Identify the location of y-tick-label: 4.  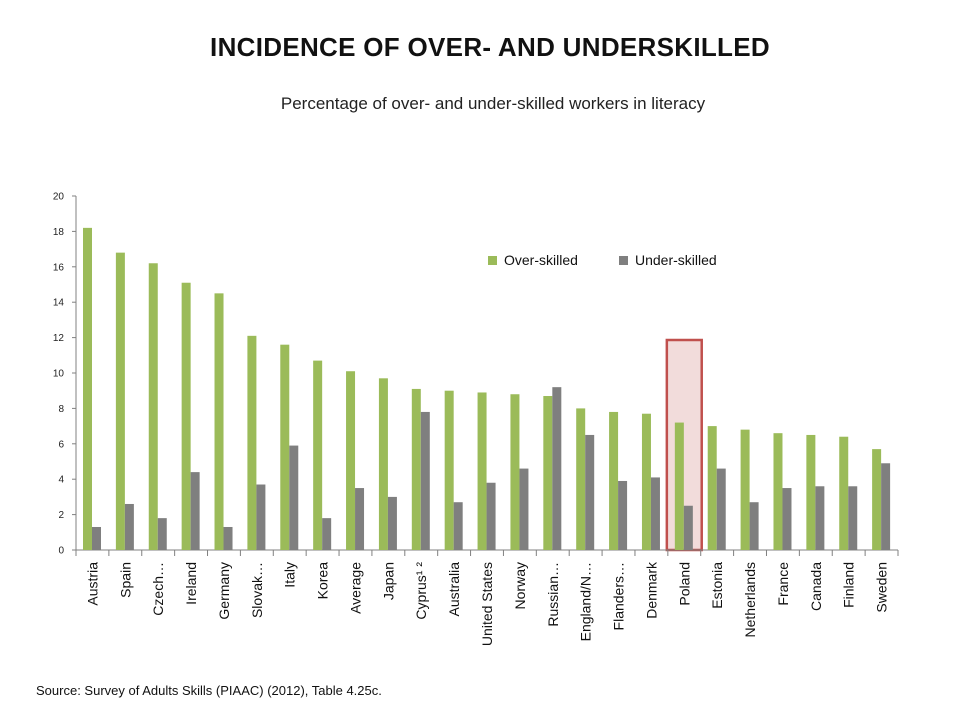
(61, 480).